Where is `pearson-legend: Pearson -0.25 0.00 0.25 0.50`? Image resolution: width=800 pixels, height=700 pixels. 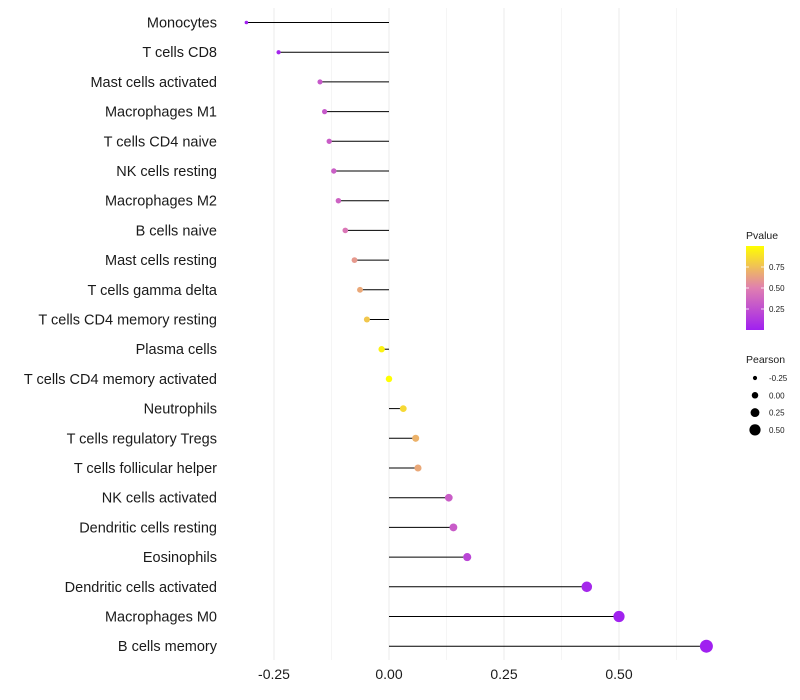 pearson-legend: Pearson -0.25 0.00 0.25 0.50 is located at coordinates (767, 395).